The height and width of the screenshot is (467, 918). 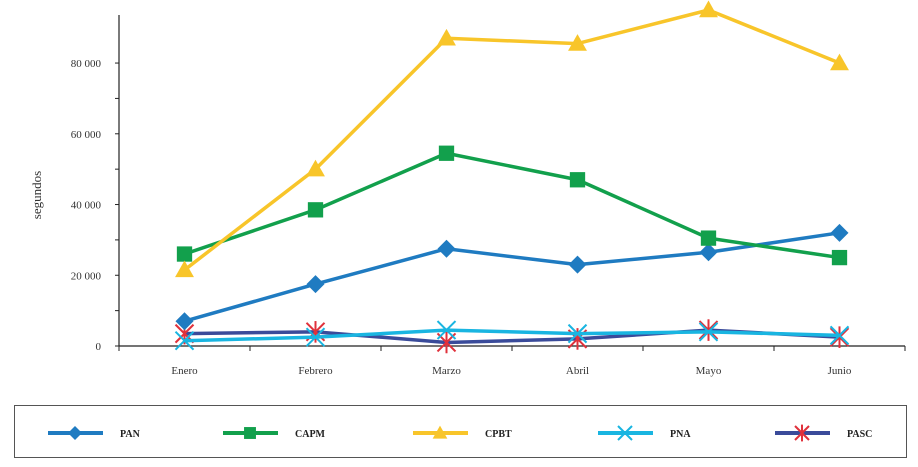 I want to click on x-tick-label: Abril, so click(x=577, y=371).